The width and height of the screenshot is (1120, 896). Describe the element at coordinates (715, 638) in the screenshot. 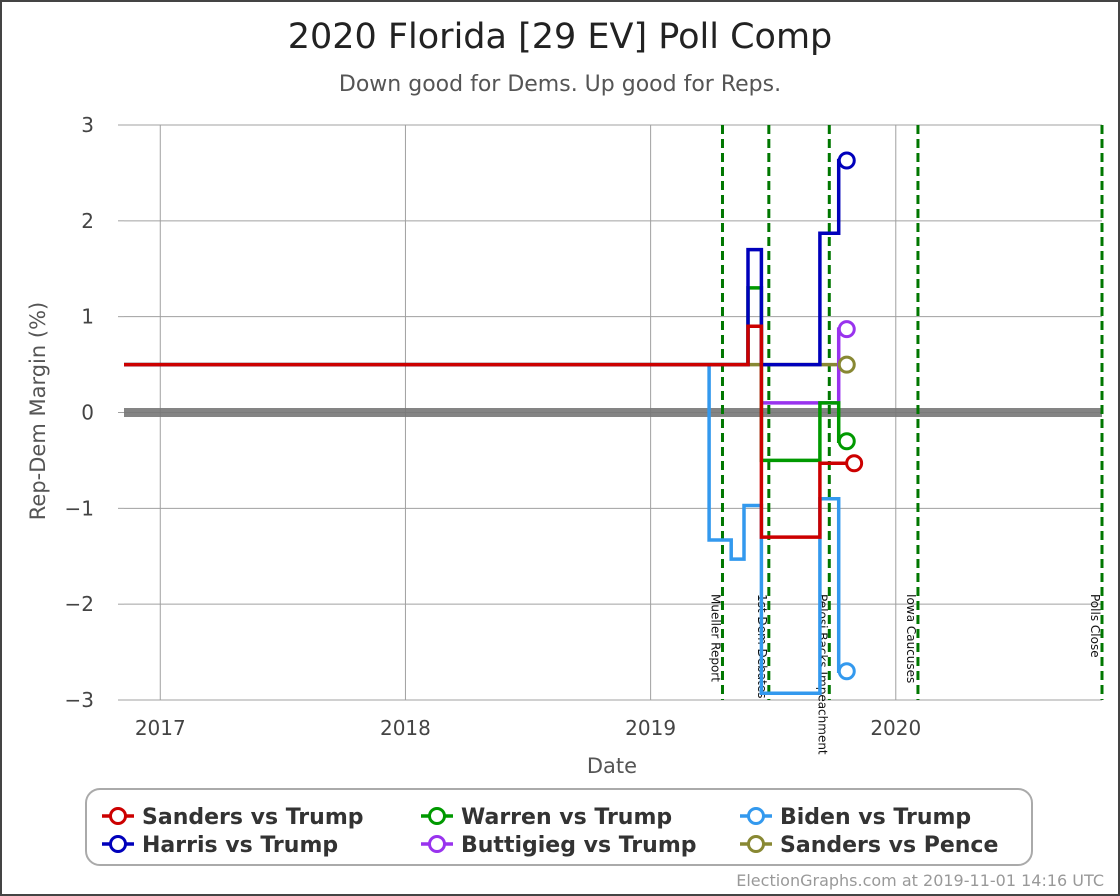

I see `event-label: Mueller Report` at that location.